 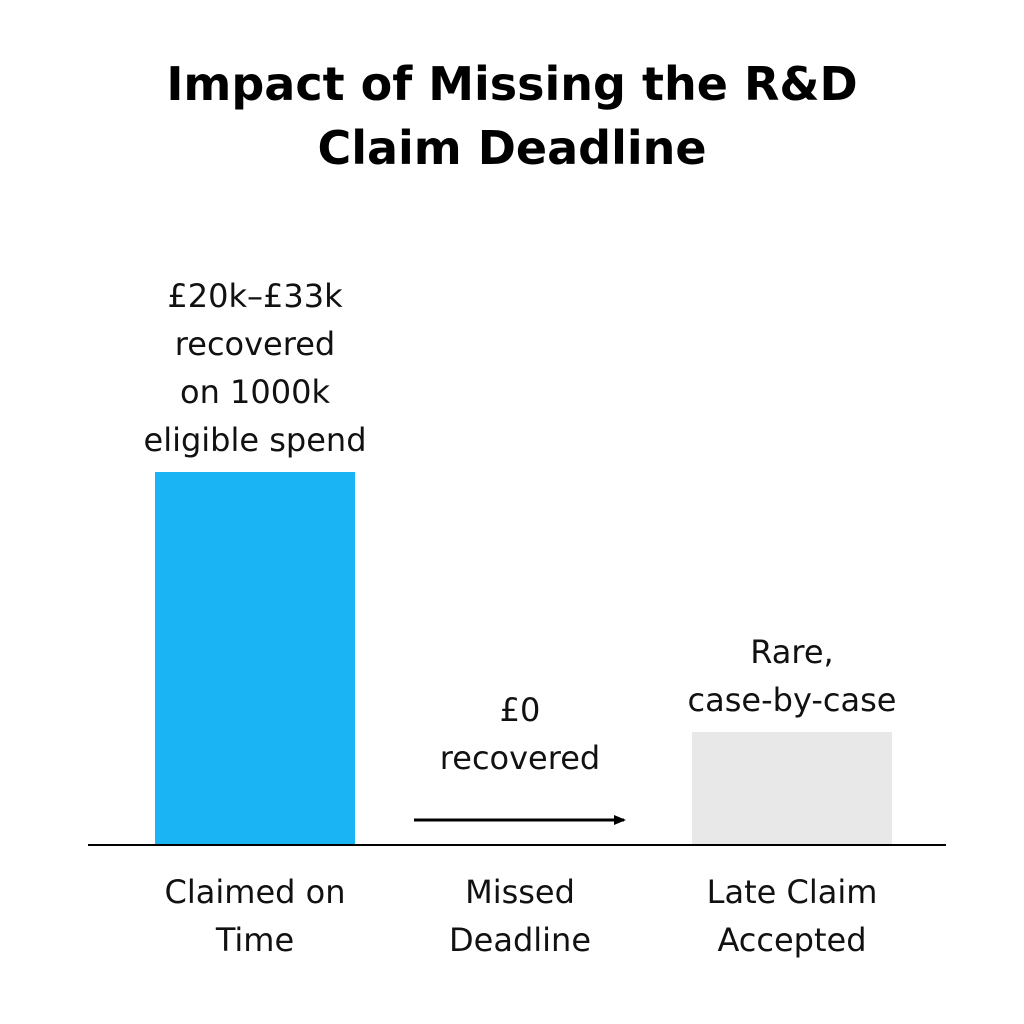 I want to click on data-label-missed-deadline: £0 recovered, so click(x=520, y=734).